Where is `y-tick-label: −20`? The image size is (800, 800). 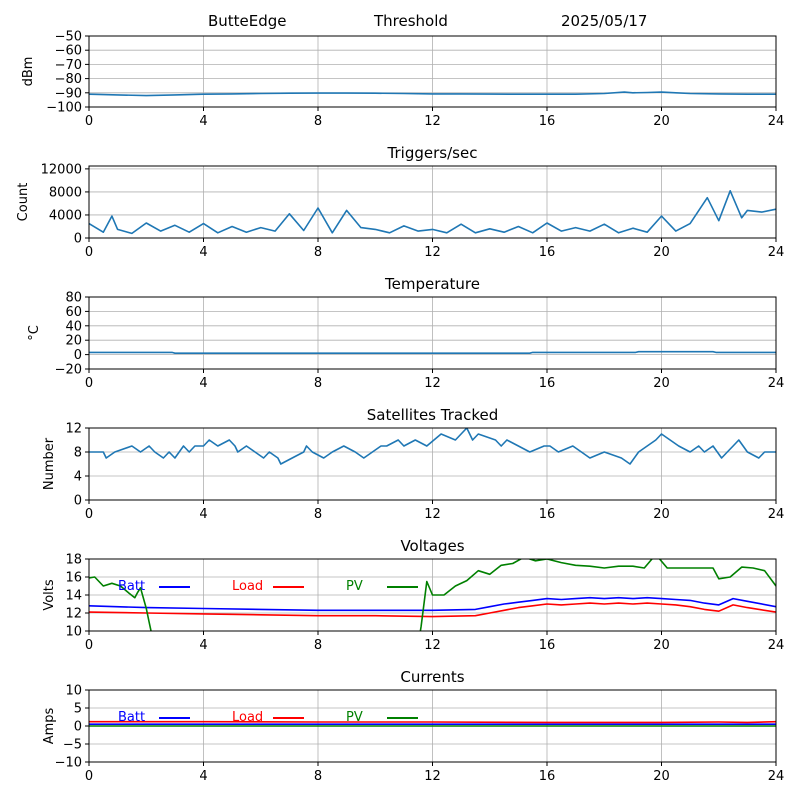
y-tick-label: −20 is located at coordinates (68, 370).